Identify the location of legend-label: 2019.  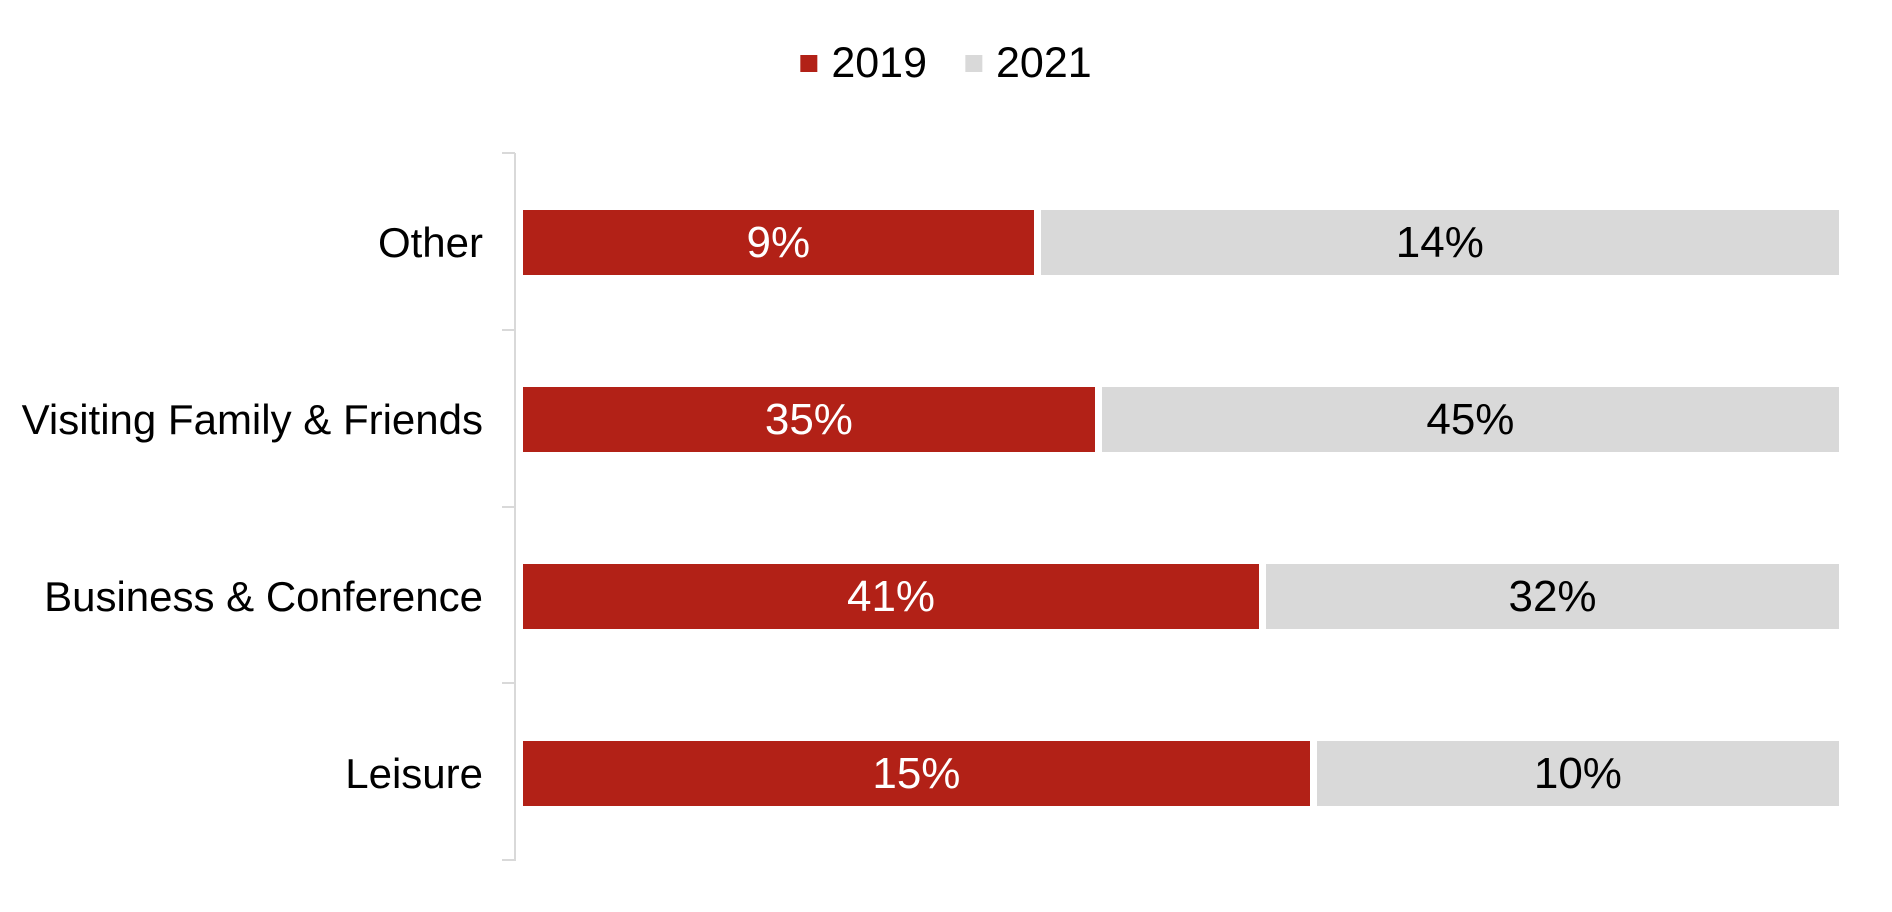
(879, 63).